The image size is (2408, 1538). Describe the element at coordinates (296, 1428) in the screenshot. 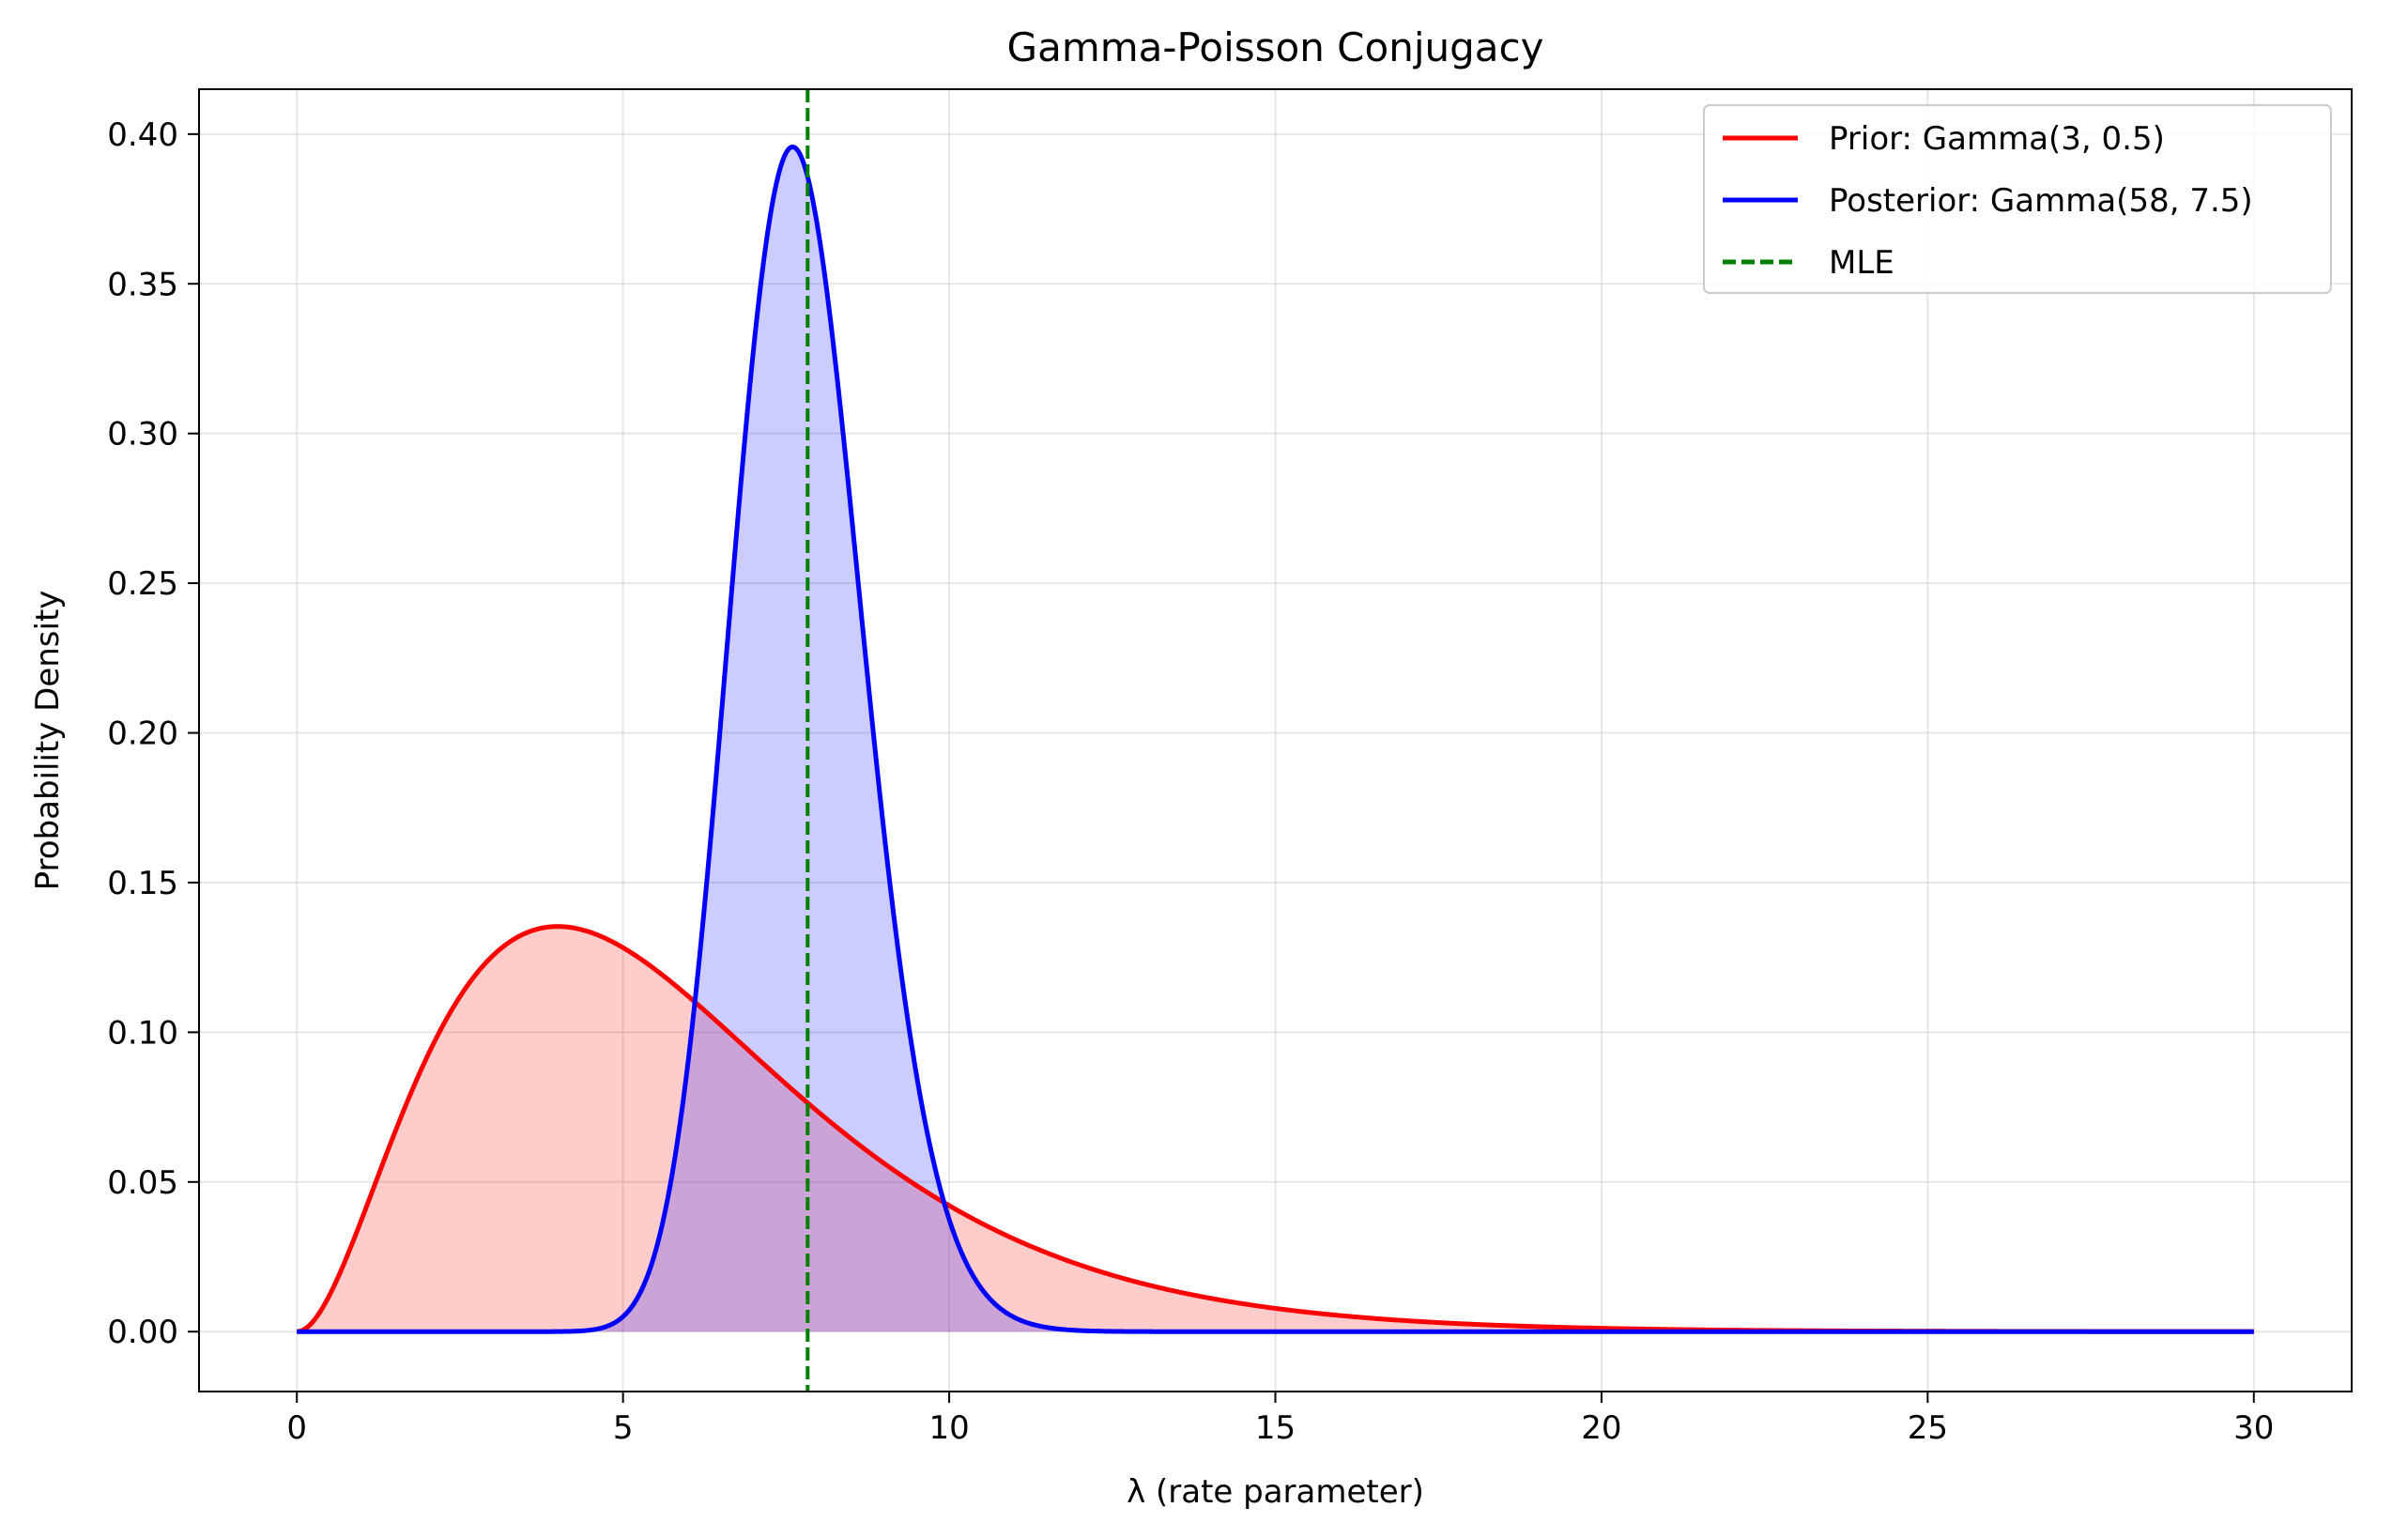

I see `x-tick-label: 0` at that location.